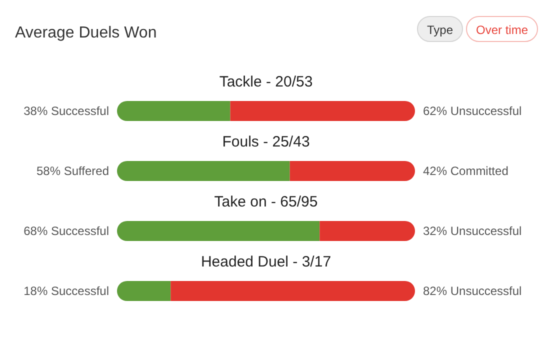  I want to click on chart-title: Average Duels Won, so click(86, 33).